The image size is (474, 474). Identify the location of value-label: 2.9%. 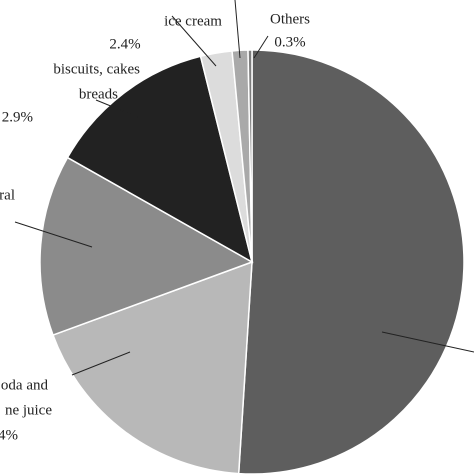
(17, 117).